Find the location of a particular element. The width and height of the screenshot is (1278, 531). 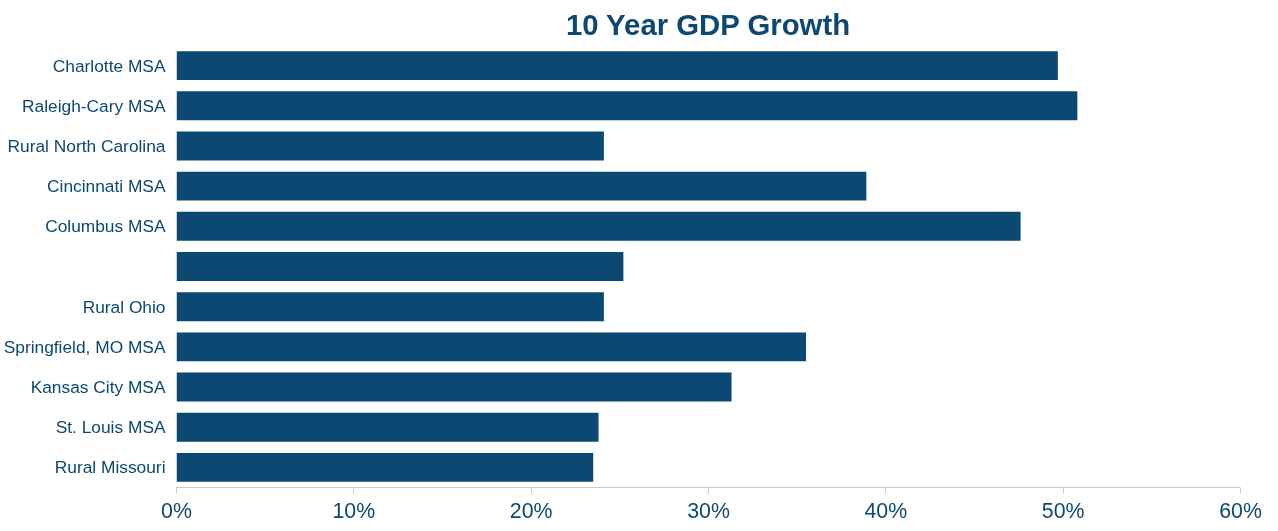

x-tick-label: 20% is located at coordinates (531, 510).